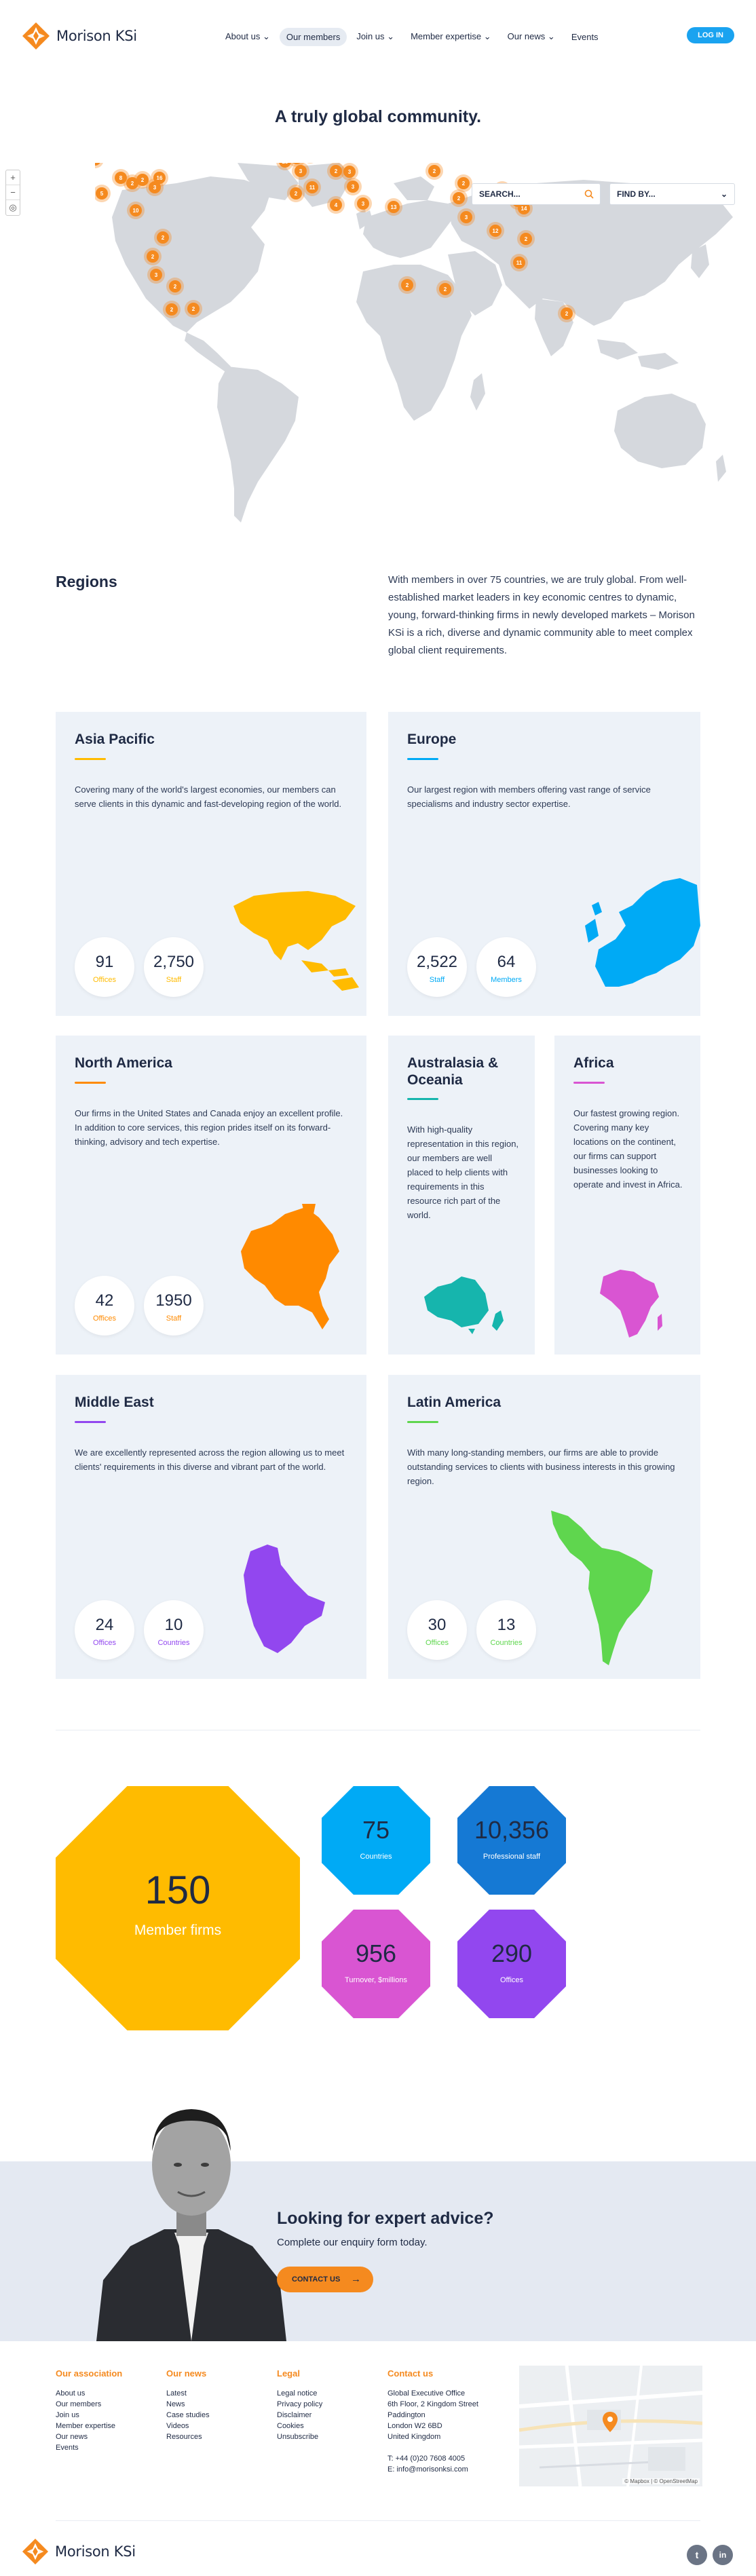 This screenshot has height=2576, width=756. What do you see at coordinates (13, 192) in the screenshot?
I see `zoom-out-button: −` at bounding box center [13, 192].